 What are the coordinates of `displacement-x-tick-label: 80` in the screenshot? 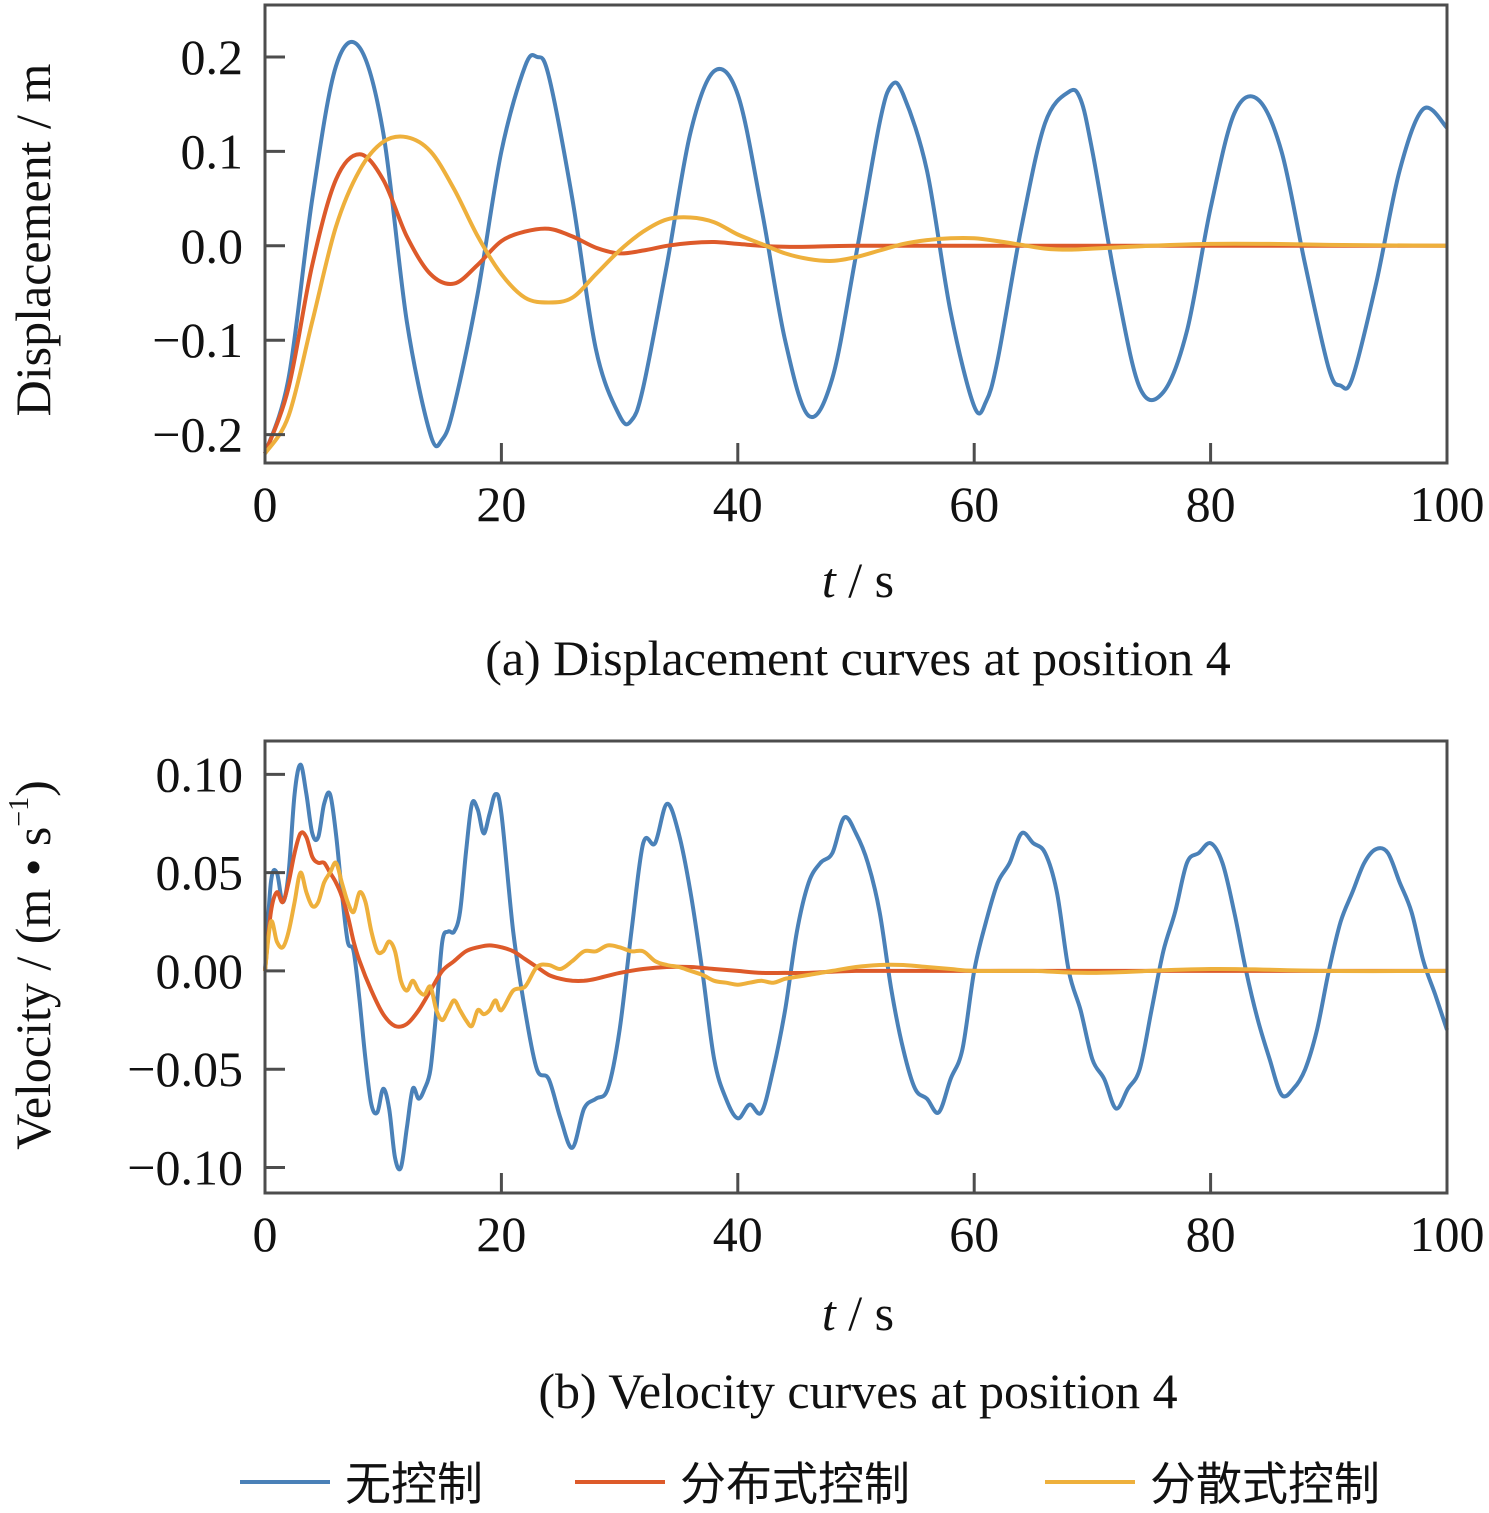 It's located at (1211, 504).